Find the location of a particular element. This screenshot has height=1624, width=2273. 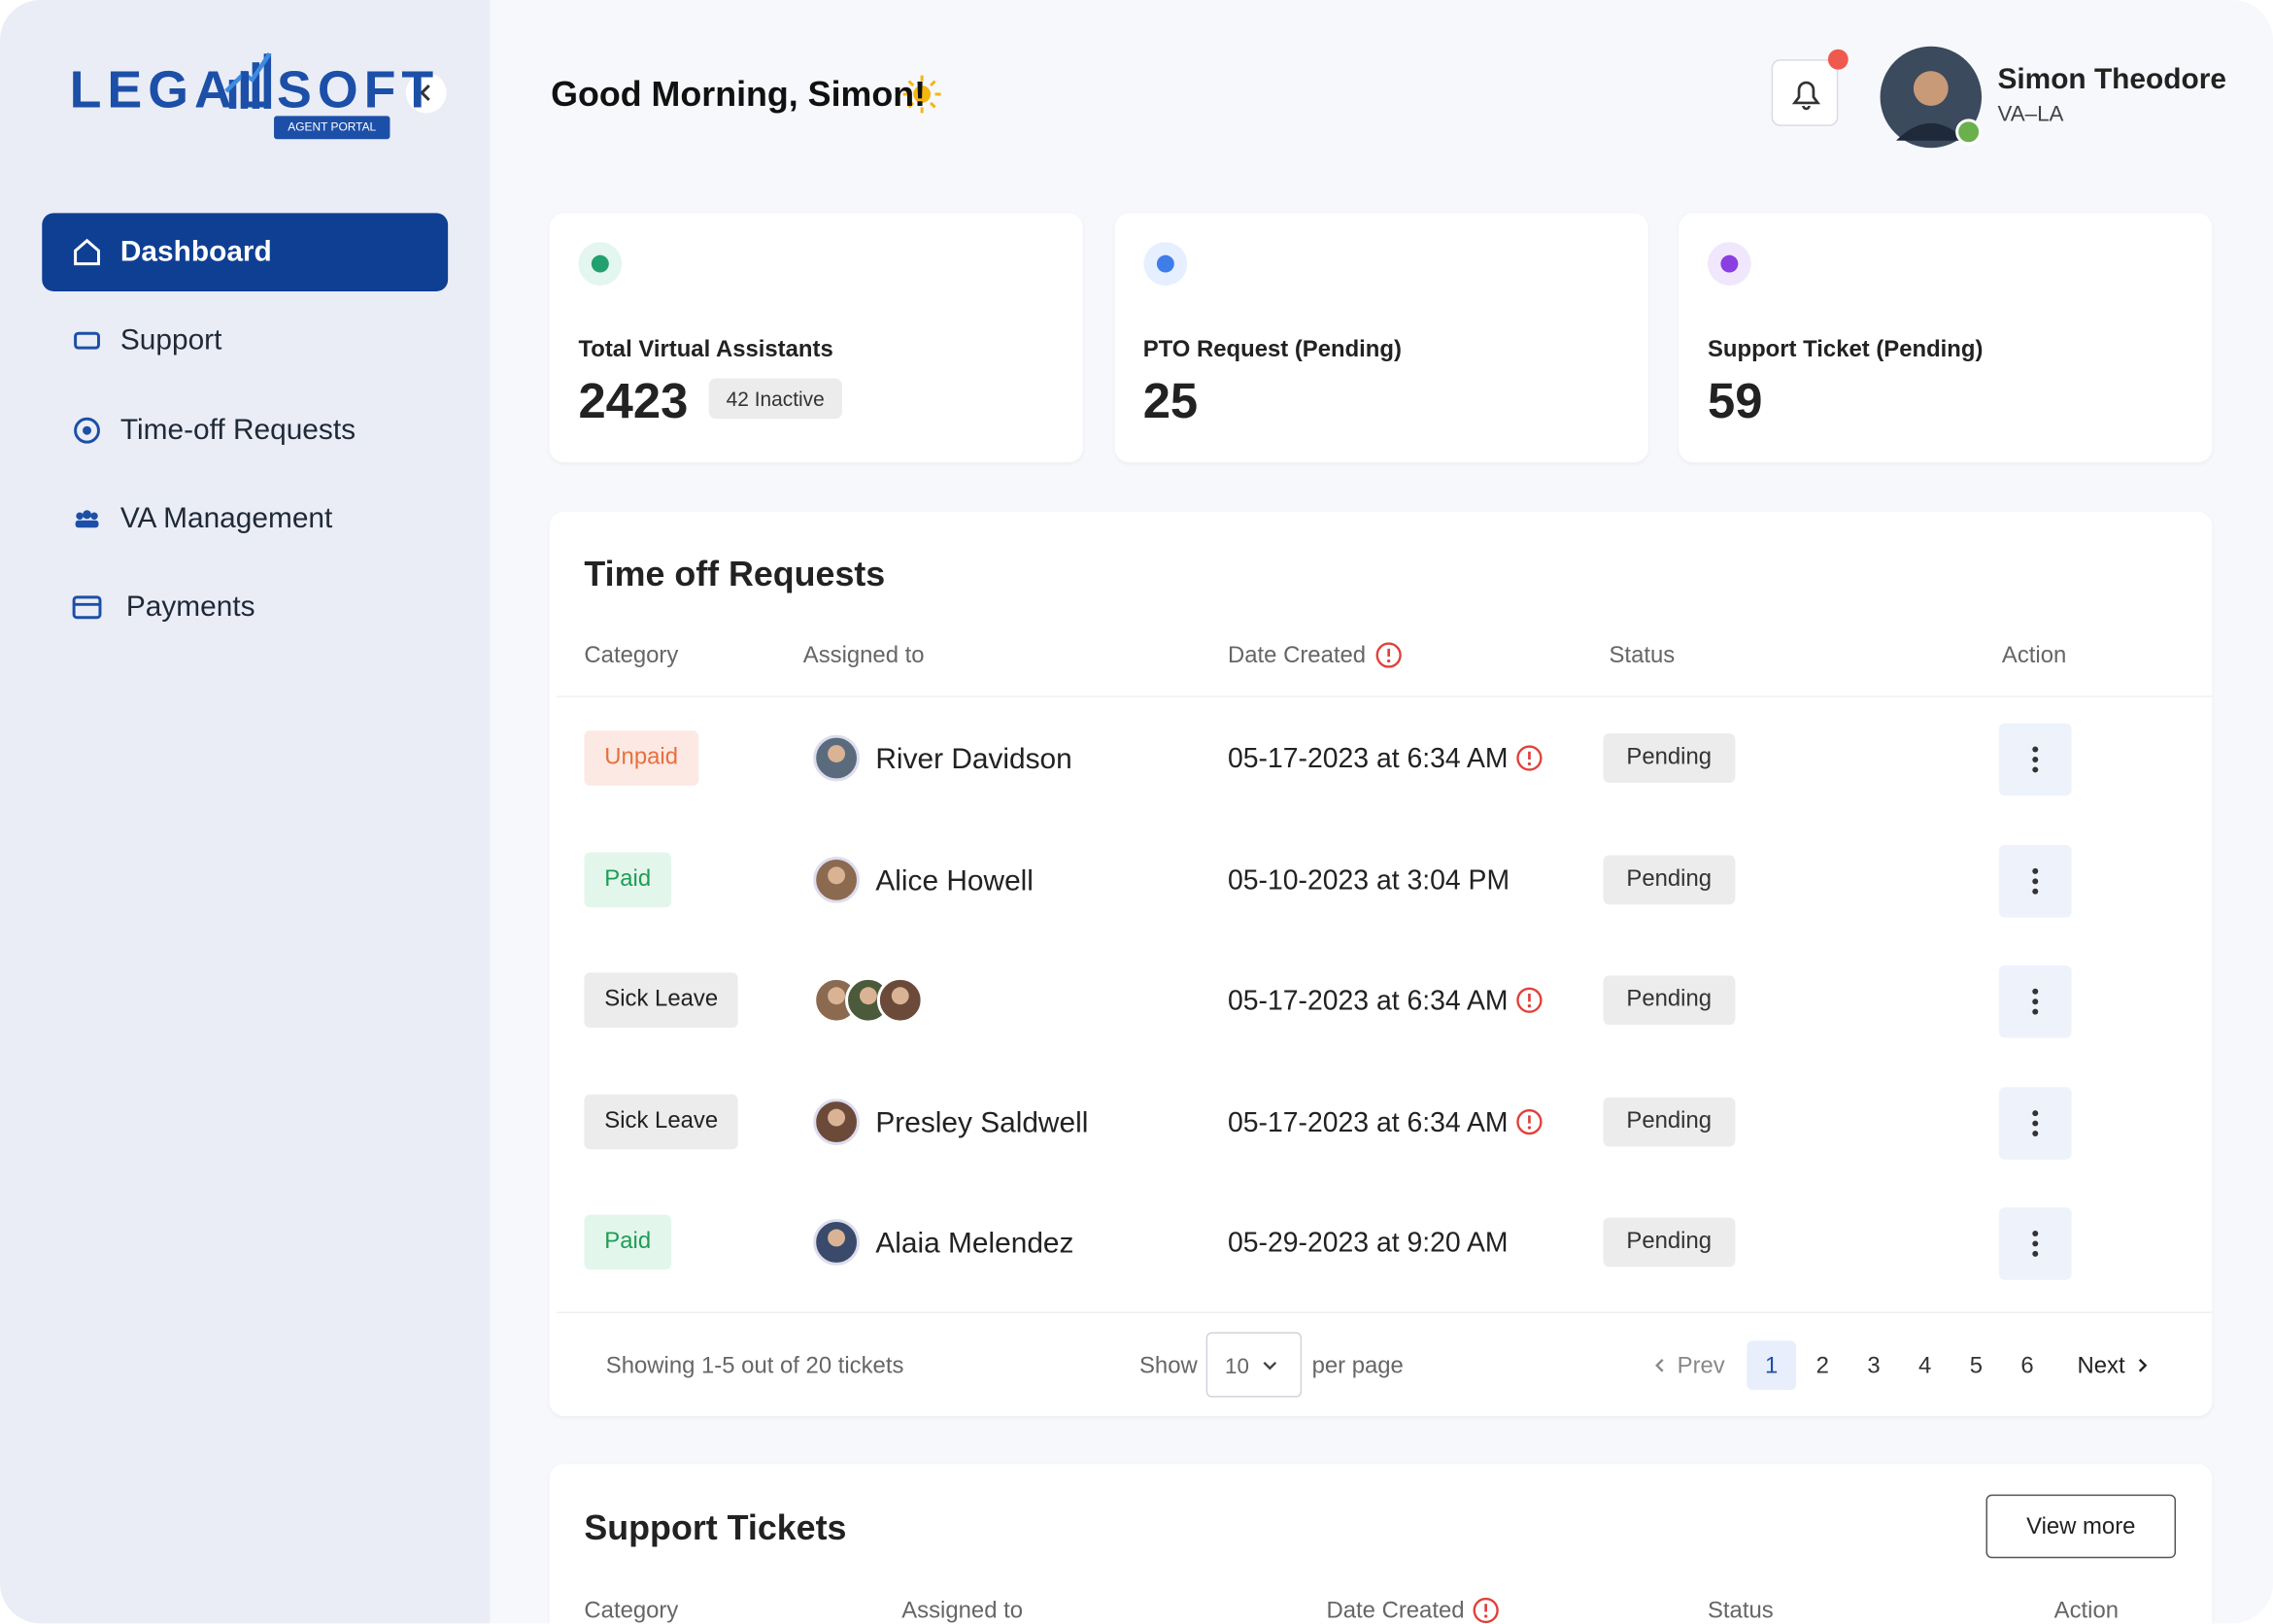

support-card is located at coordinates (1381, 1544).